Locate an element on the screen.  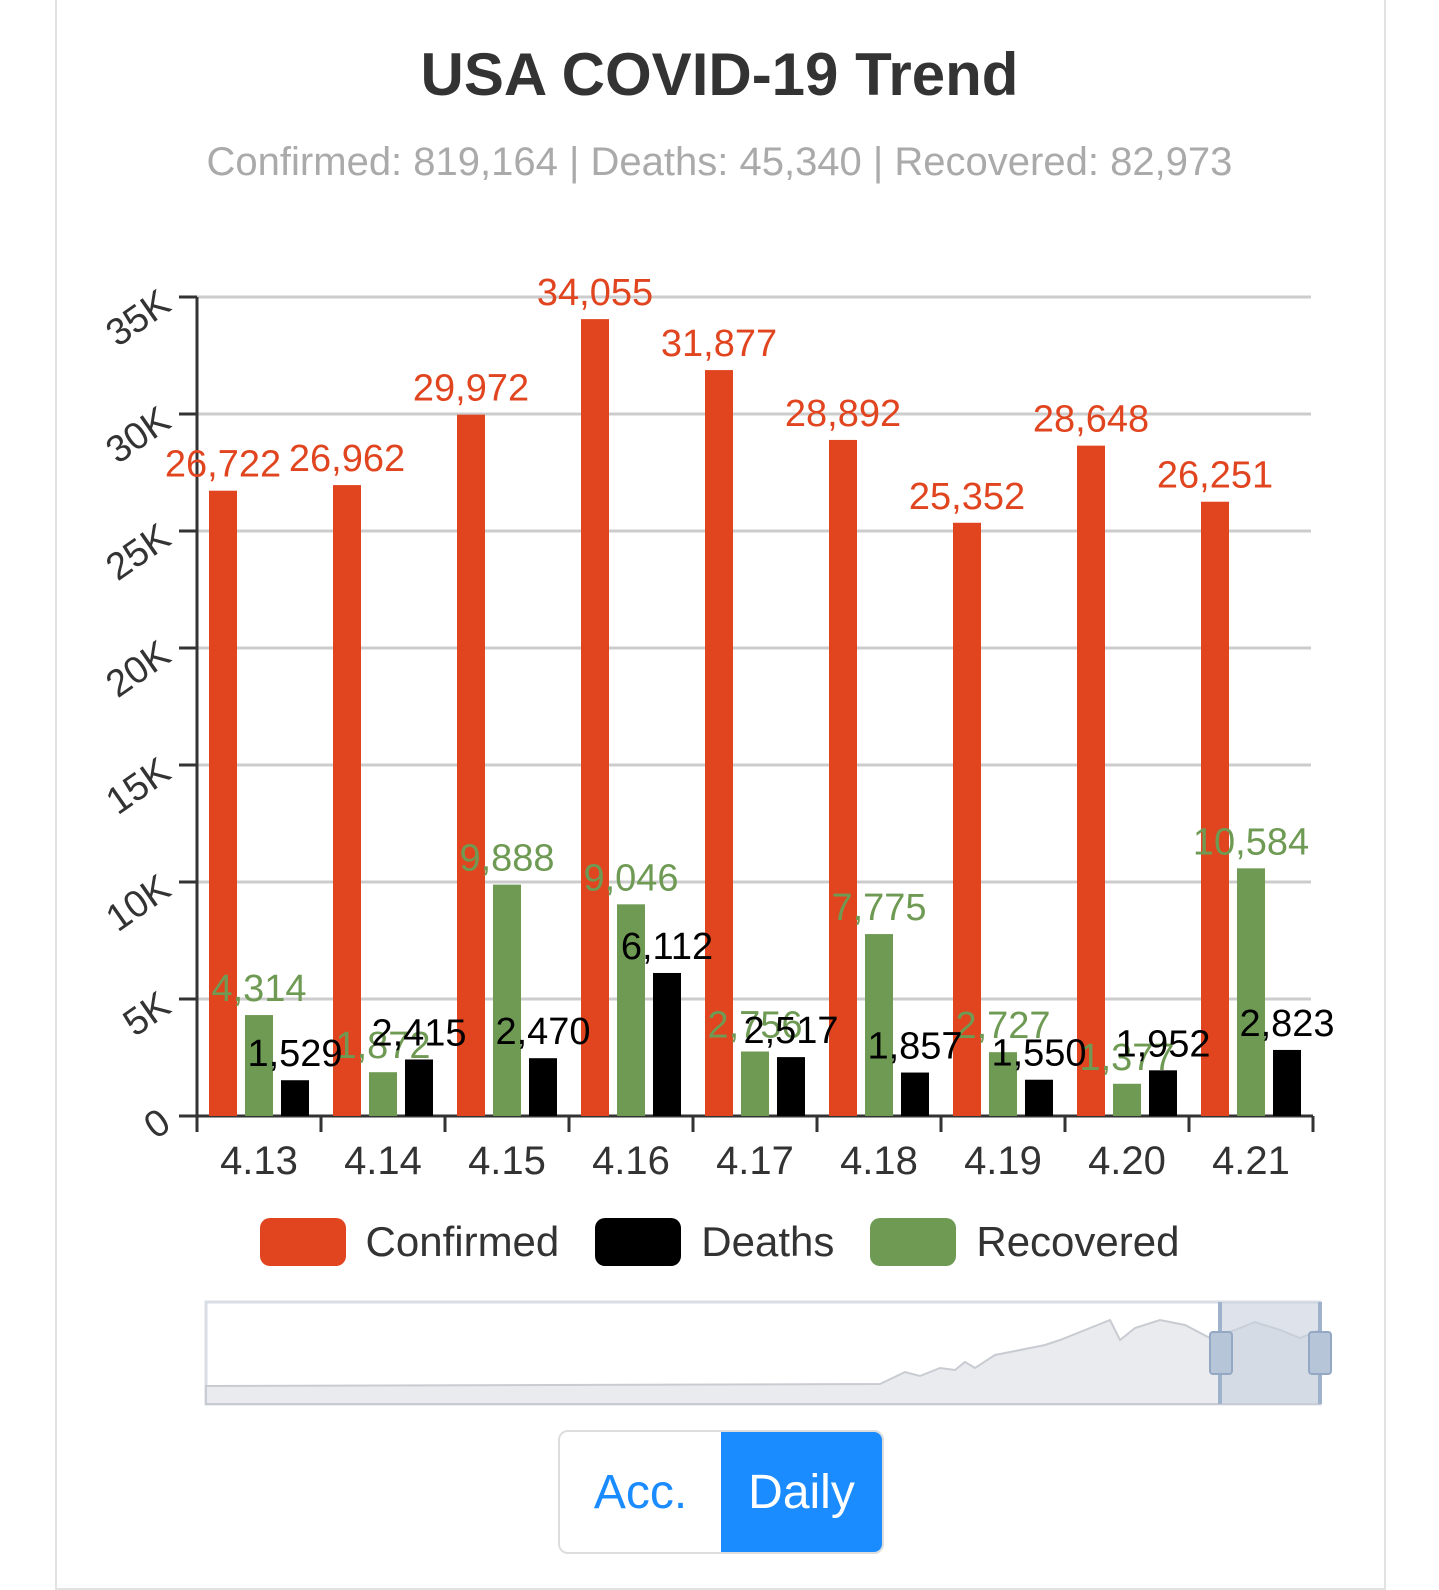
data-label-recovered: 1,377 is located at coordinates (1126, 1058).